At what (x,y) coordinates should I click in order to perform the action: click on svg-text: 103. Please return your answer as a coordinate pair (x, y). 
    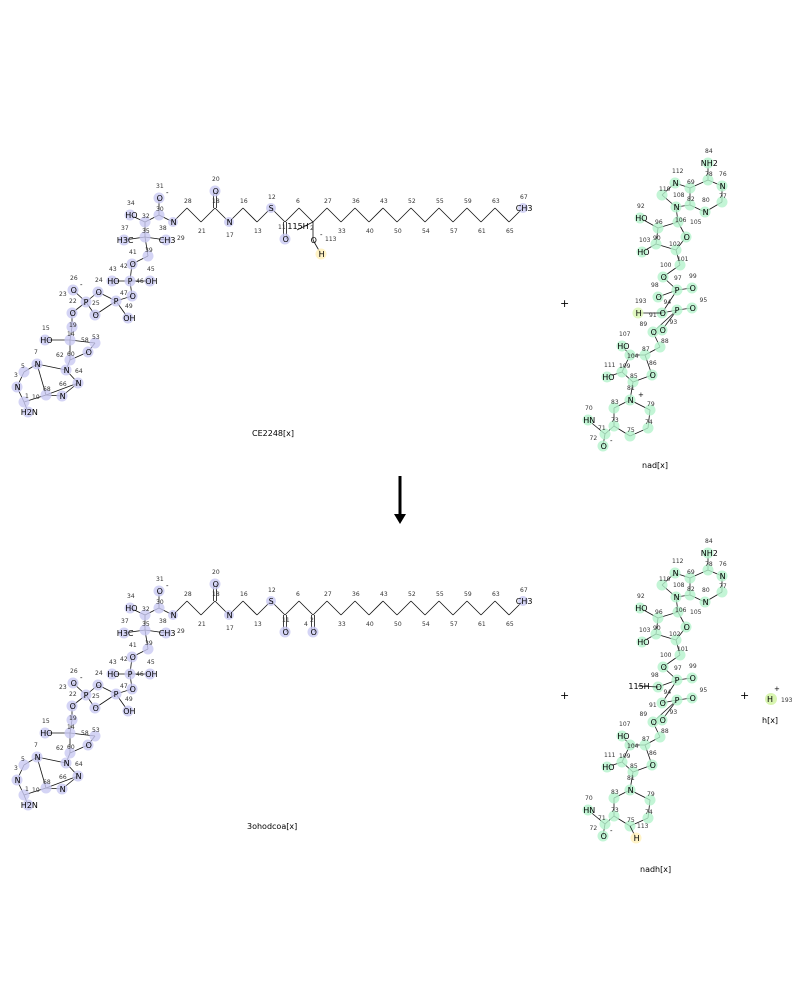
    Looking at the image, I should click on (645, 630).